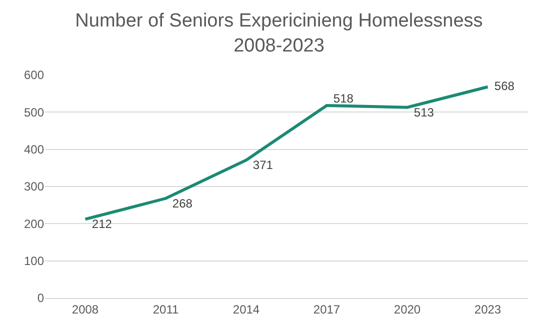 The height and width of the screenshot is (333, 558). What do you see at coordinates (34, 149) in the screenshot?
I see `y-tick-label: 400` at bounding box center [34, 149].